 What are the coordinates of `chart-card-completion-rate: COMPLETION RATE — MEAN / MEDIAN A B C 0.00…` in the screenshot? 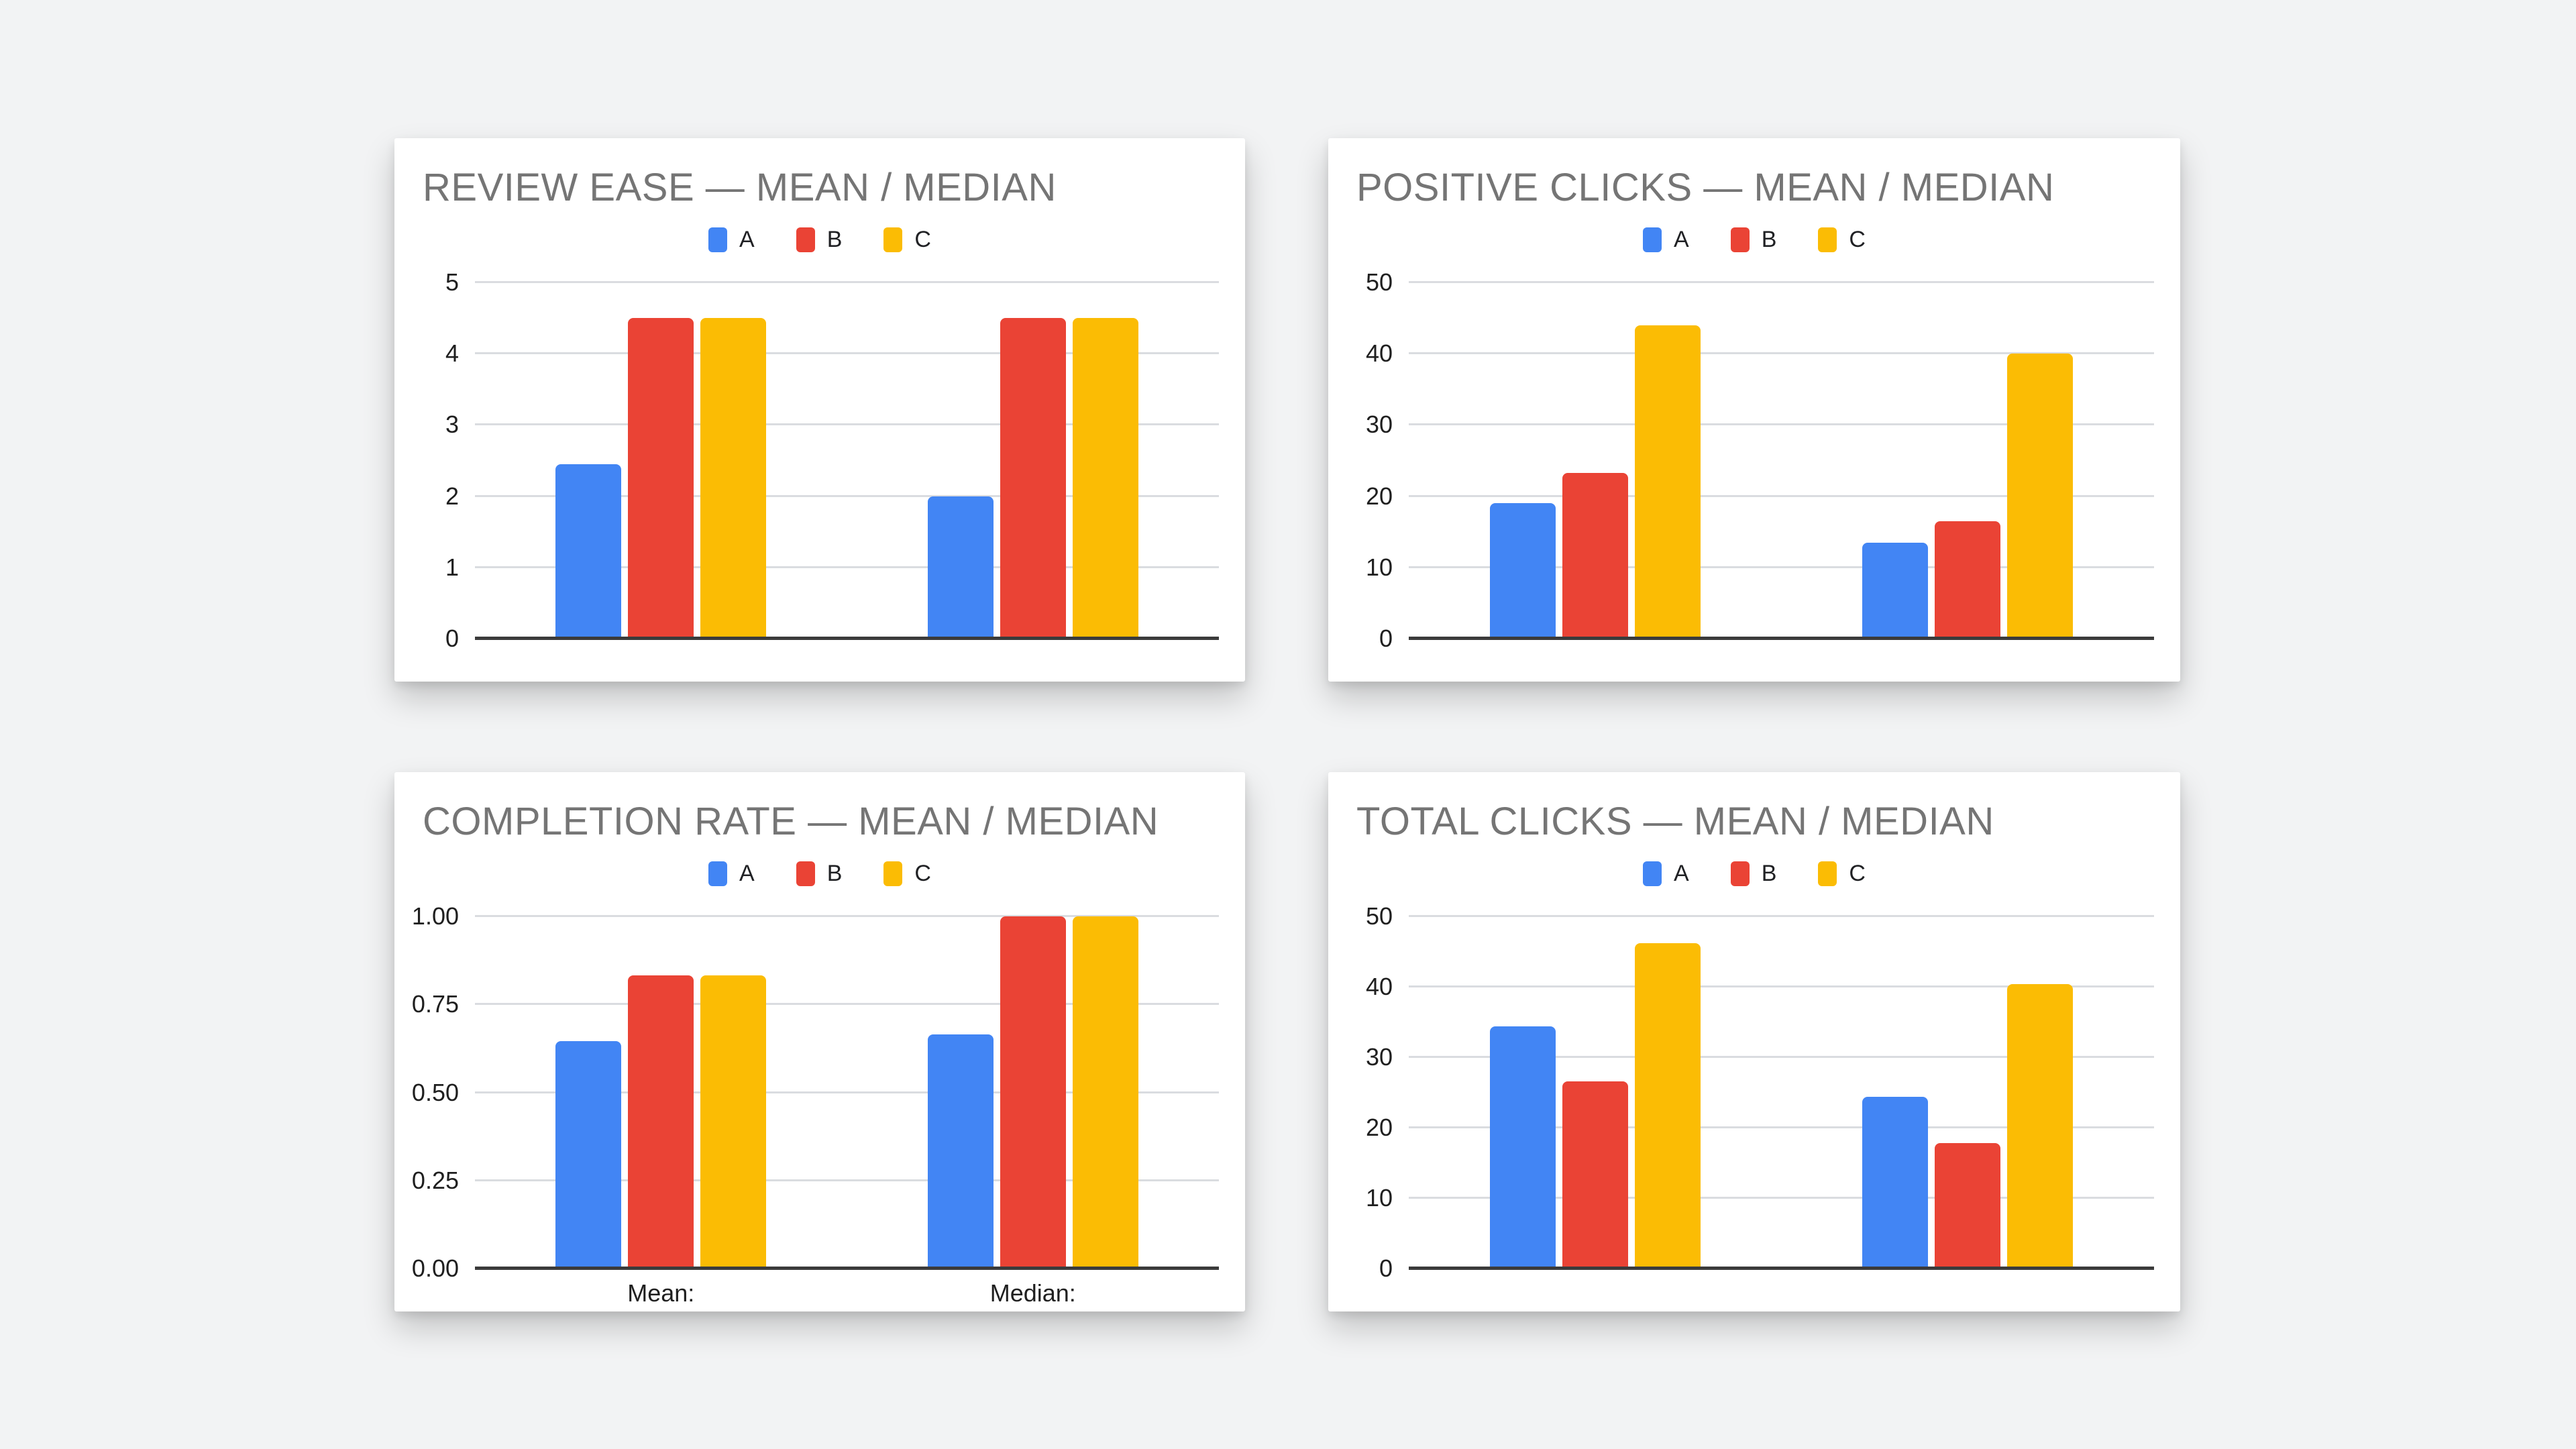 It's located at (819, 1041).